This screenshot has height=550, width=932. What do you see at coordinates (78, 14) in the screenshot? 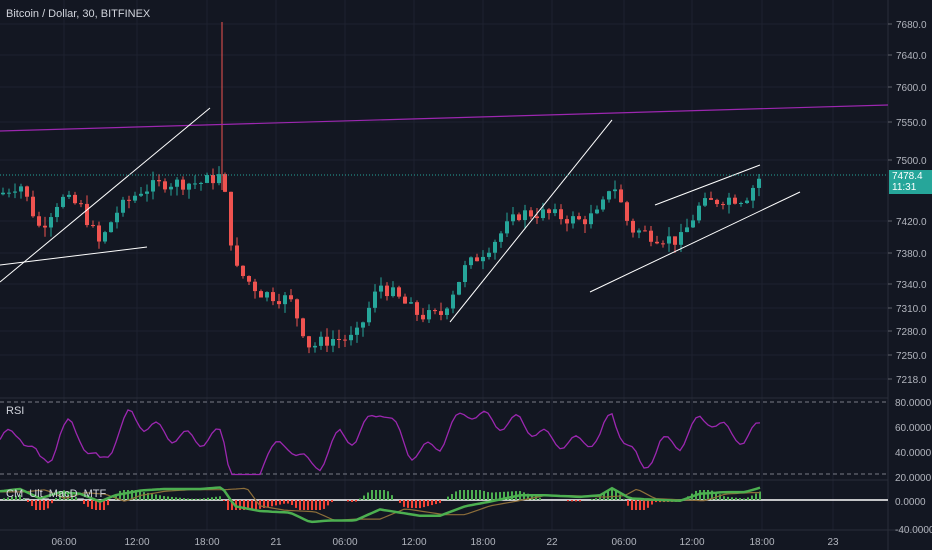
I see `symbol-title: Bitcoin / Dollar, 30, BITFINEX` at bounding box center [78, 14].